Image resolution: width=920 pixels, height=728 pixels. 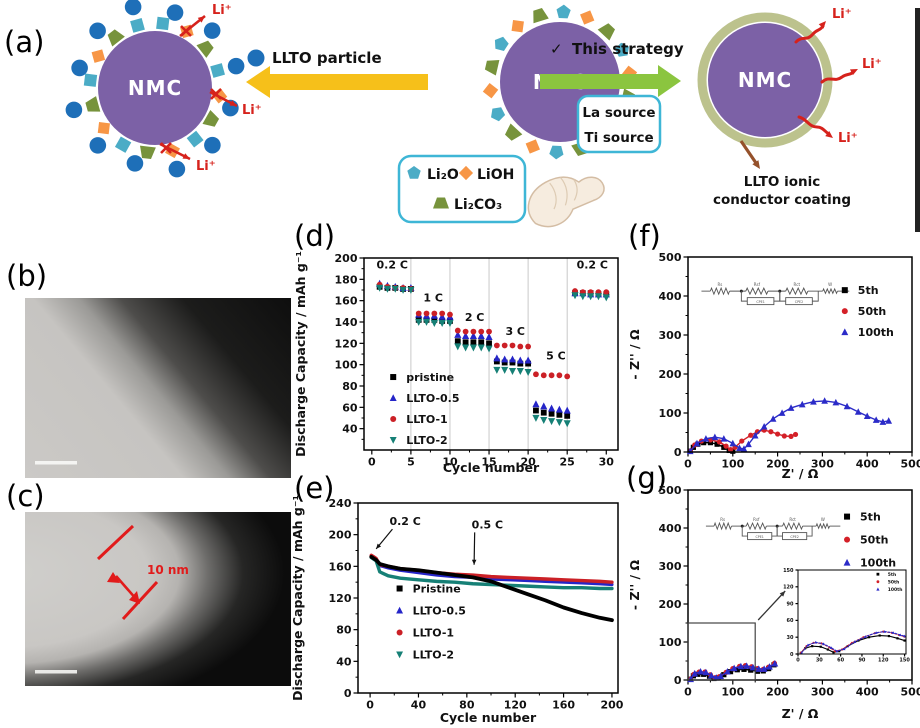 What do you see at coordinates (797, 284) in the screenshot?
I see `svg-text: Rct` at bounding box center [797, 284].